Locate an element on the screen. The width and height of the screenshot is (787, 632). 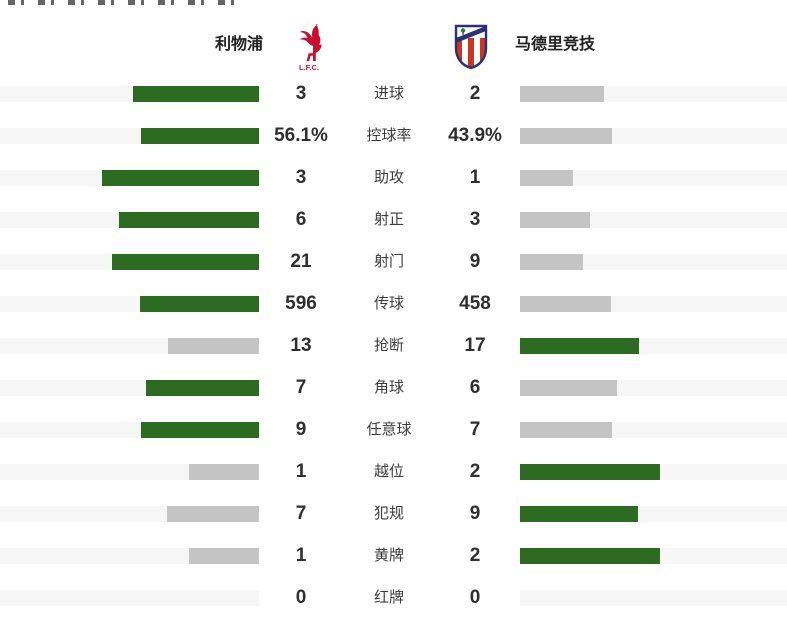
away-value: 43.9% is located at coordinates (475, 135).